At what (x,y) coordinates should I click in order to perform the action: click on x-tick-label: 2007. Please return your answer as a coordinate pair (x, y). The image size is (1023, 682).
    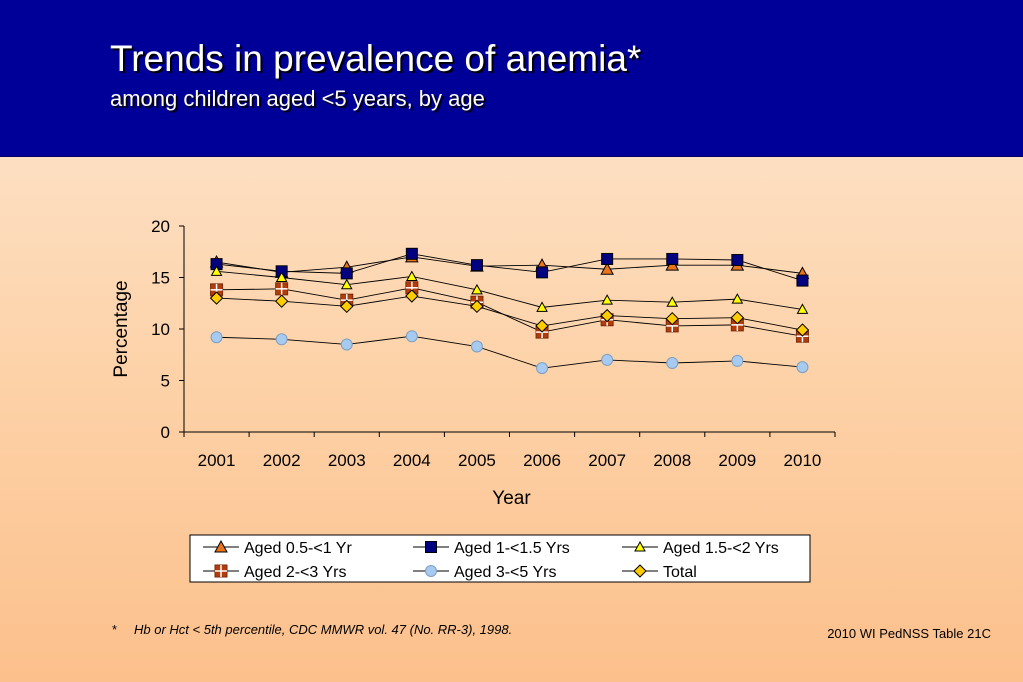
    Looking at the image, I should click on (607, 460).